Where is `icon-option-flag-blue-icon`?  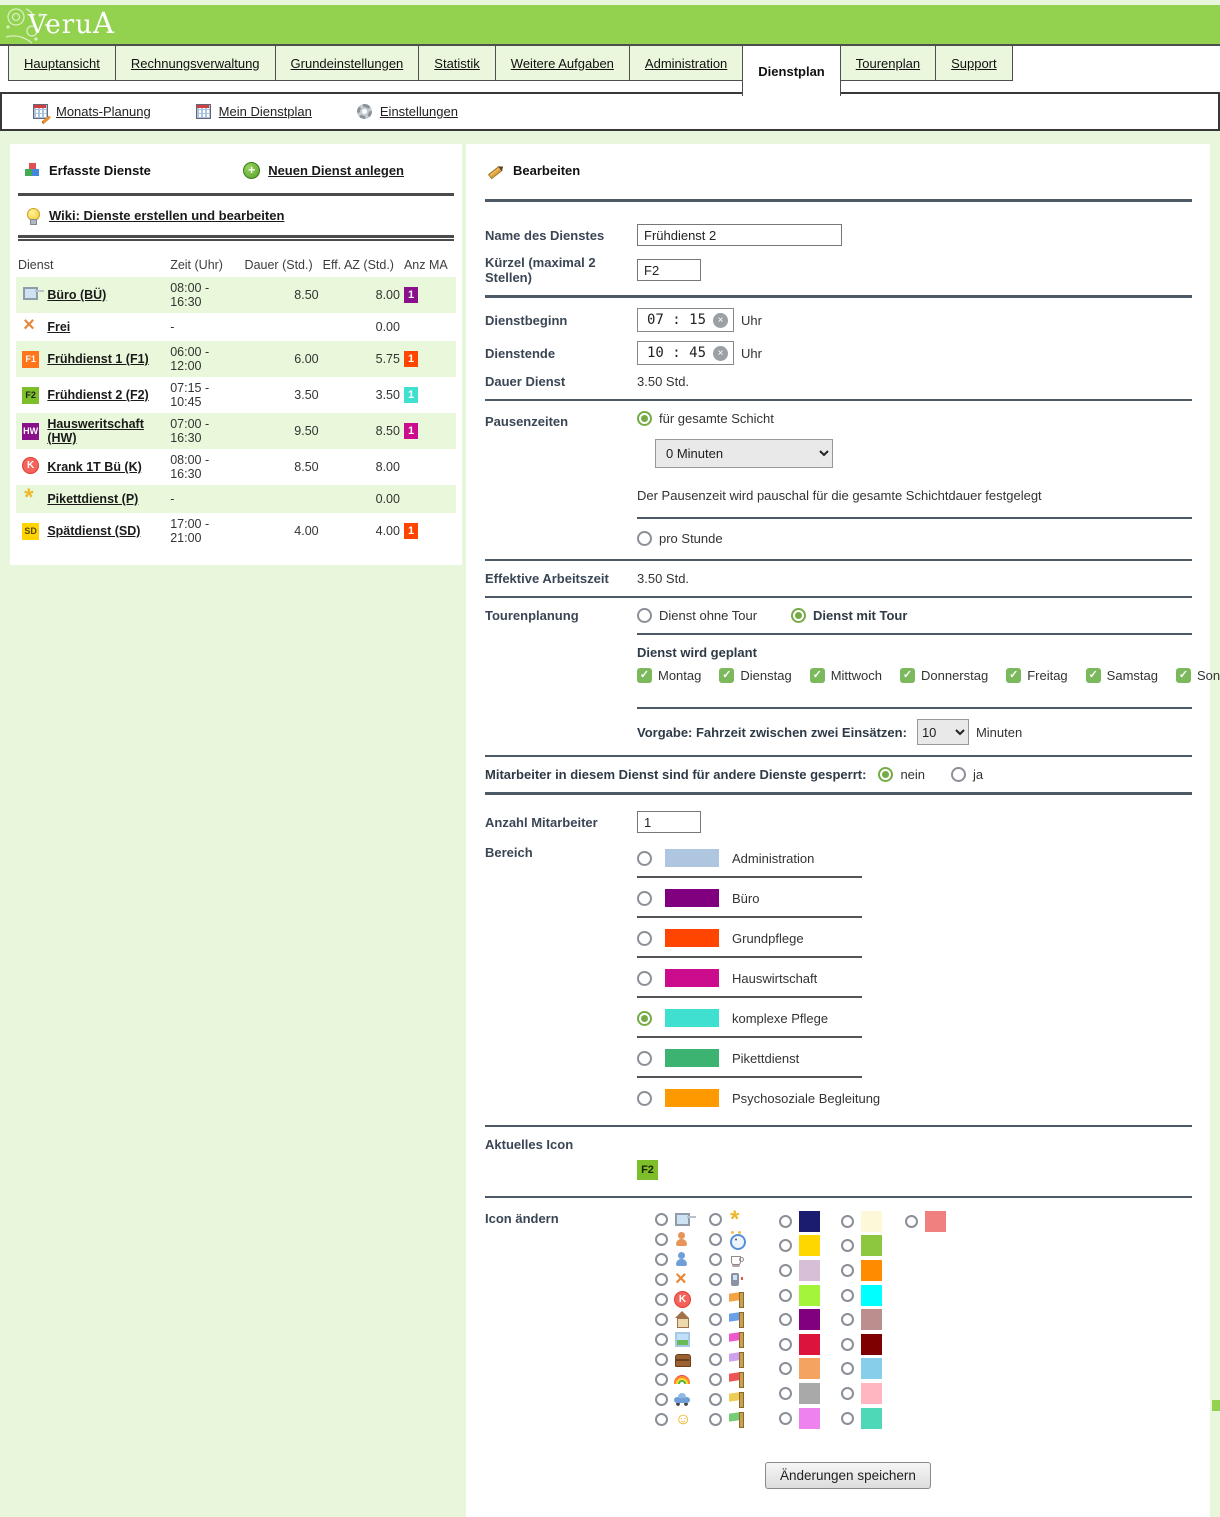
icon-option-flag-blue-icon is located at coordinates (733, 1319).